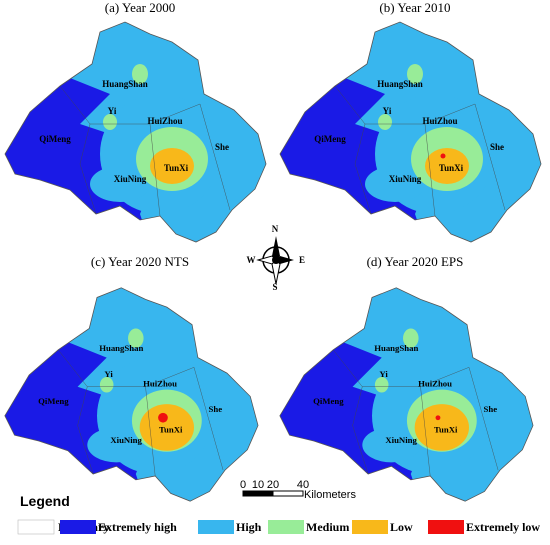 This screenshot has width=550, height=545. I want to click on panel-title: (d) Year 2020 EPS, so click(415, 261).